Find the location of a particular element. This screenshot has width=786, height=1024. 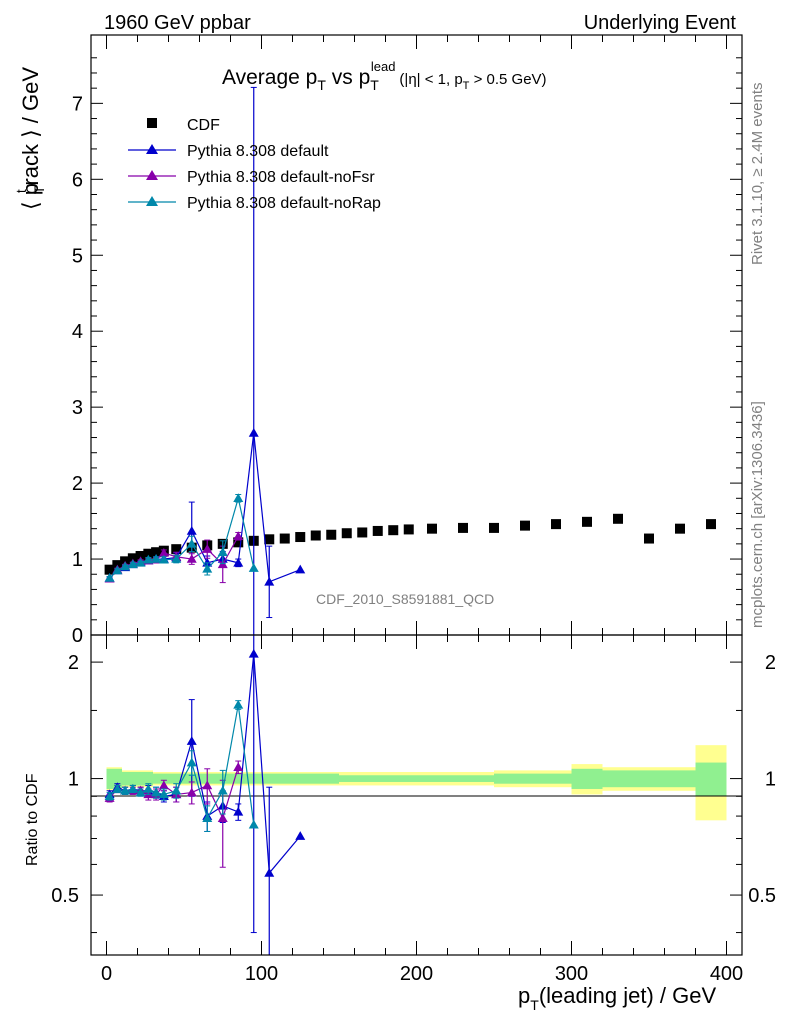

ylabel-rest: rack ⟩ / GeV is located at coordinates (30, 126).